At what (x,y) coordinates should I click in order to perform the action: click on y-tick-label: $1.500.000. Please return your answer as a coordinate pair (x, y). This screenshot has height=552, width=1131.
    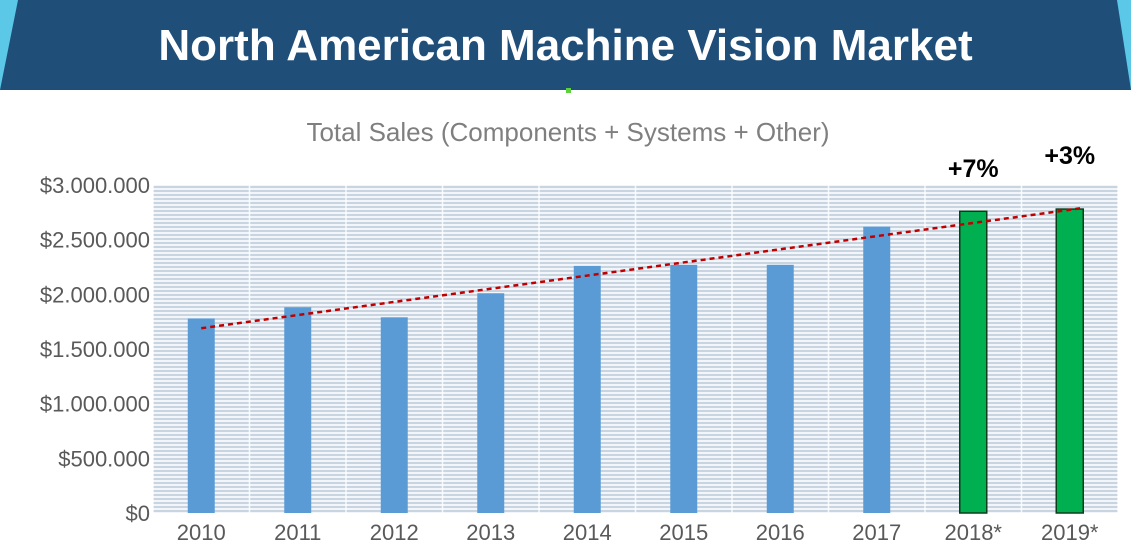
    Looking at the image, I should click on (95, 349).